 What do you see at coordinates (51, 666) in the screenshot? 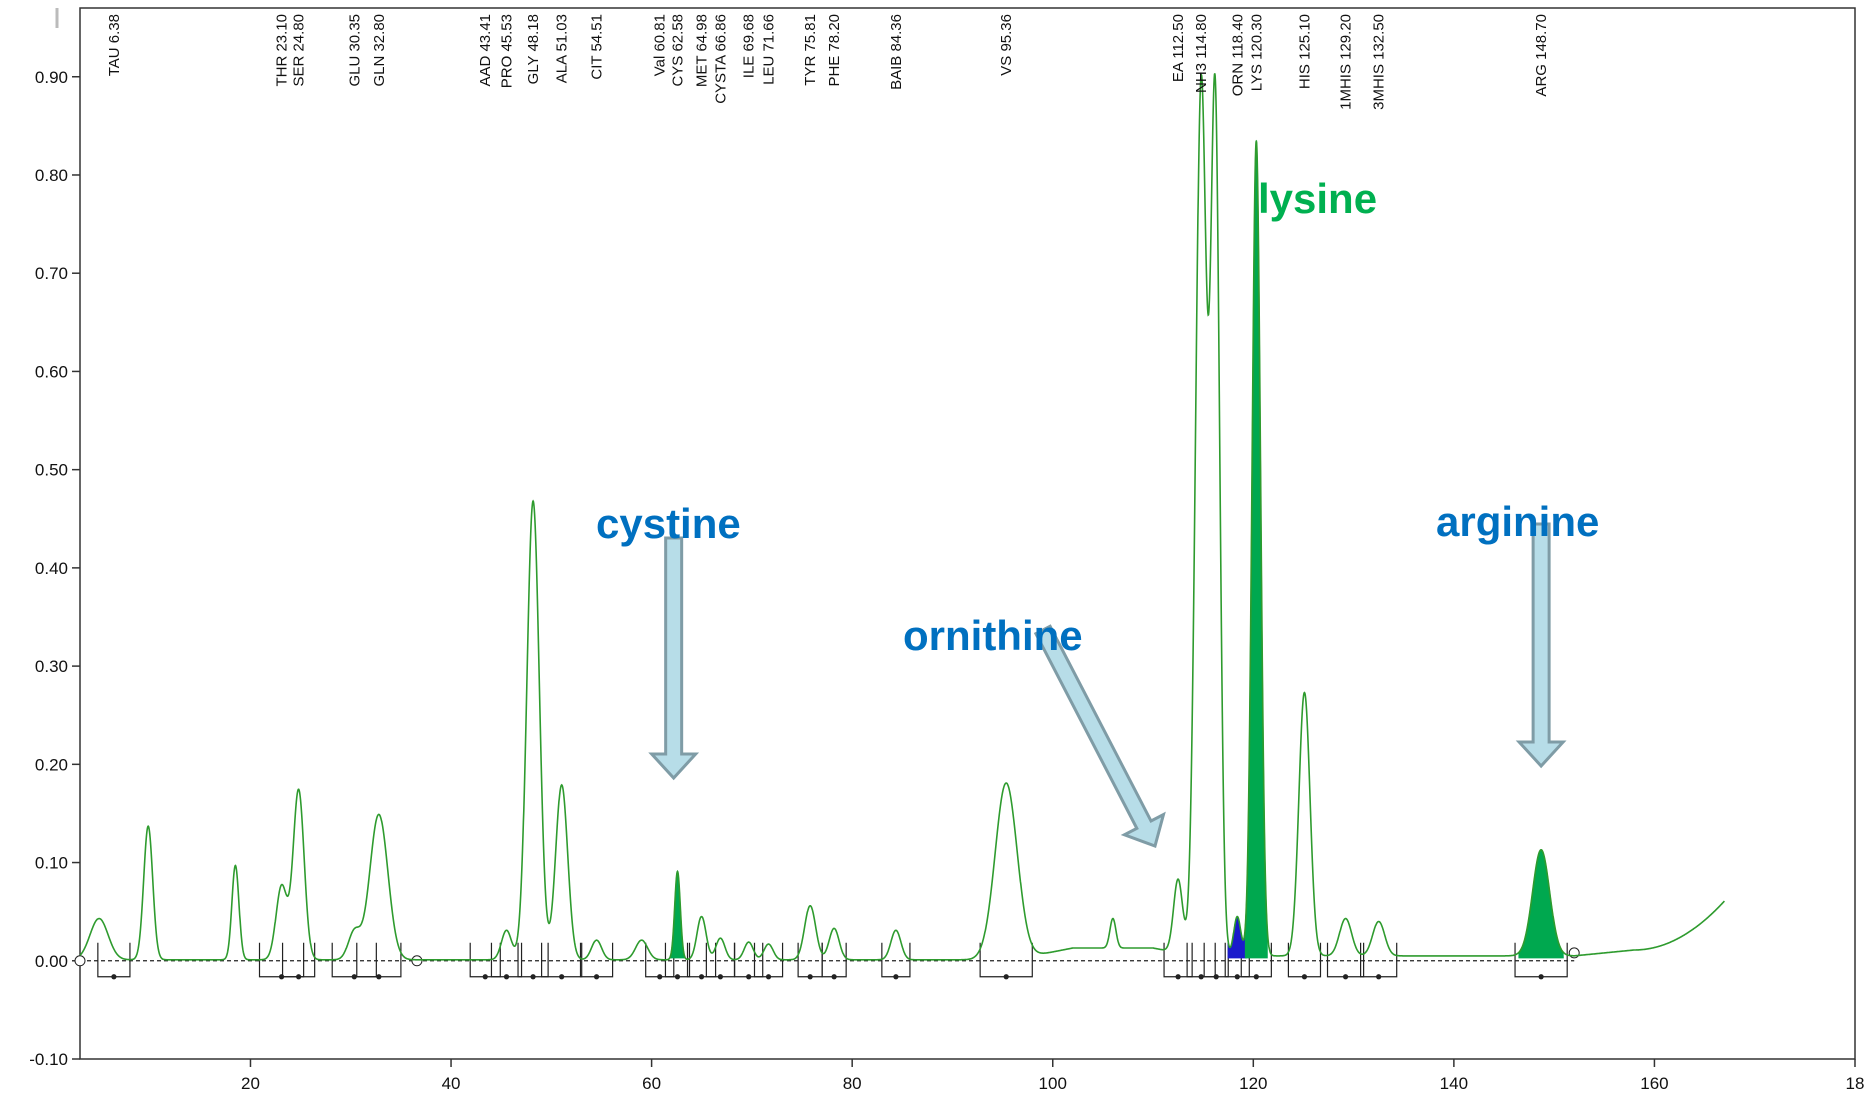
I see `y-tick-label: 0.30` at bounding box center [51, 666].